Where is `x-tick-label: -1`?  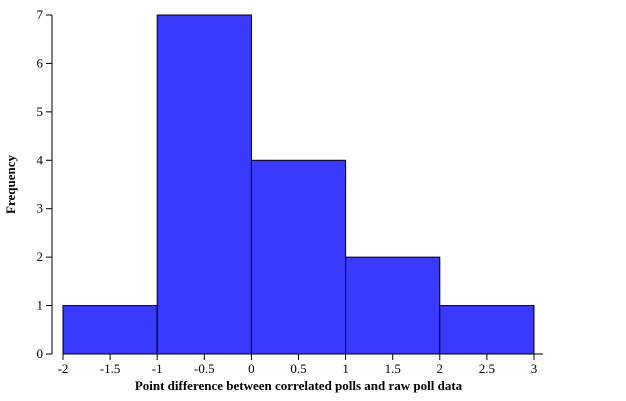 x-tick-label: -1 is located at coordinates (157, 368).